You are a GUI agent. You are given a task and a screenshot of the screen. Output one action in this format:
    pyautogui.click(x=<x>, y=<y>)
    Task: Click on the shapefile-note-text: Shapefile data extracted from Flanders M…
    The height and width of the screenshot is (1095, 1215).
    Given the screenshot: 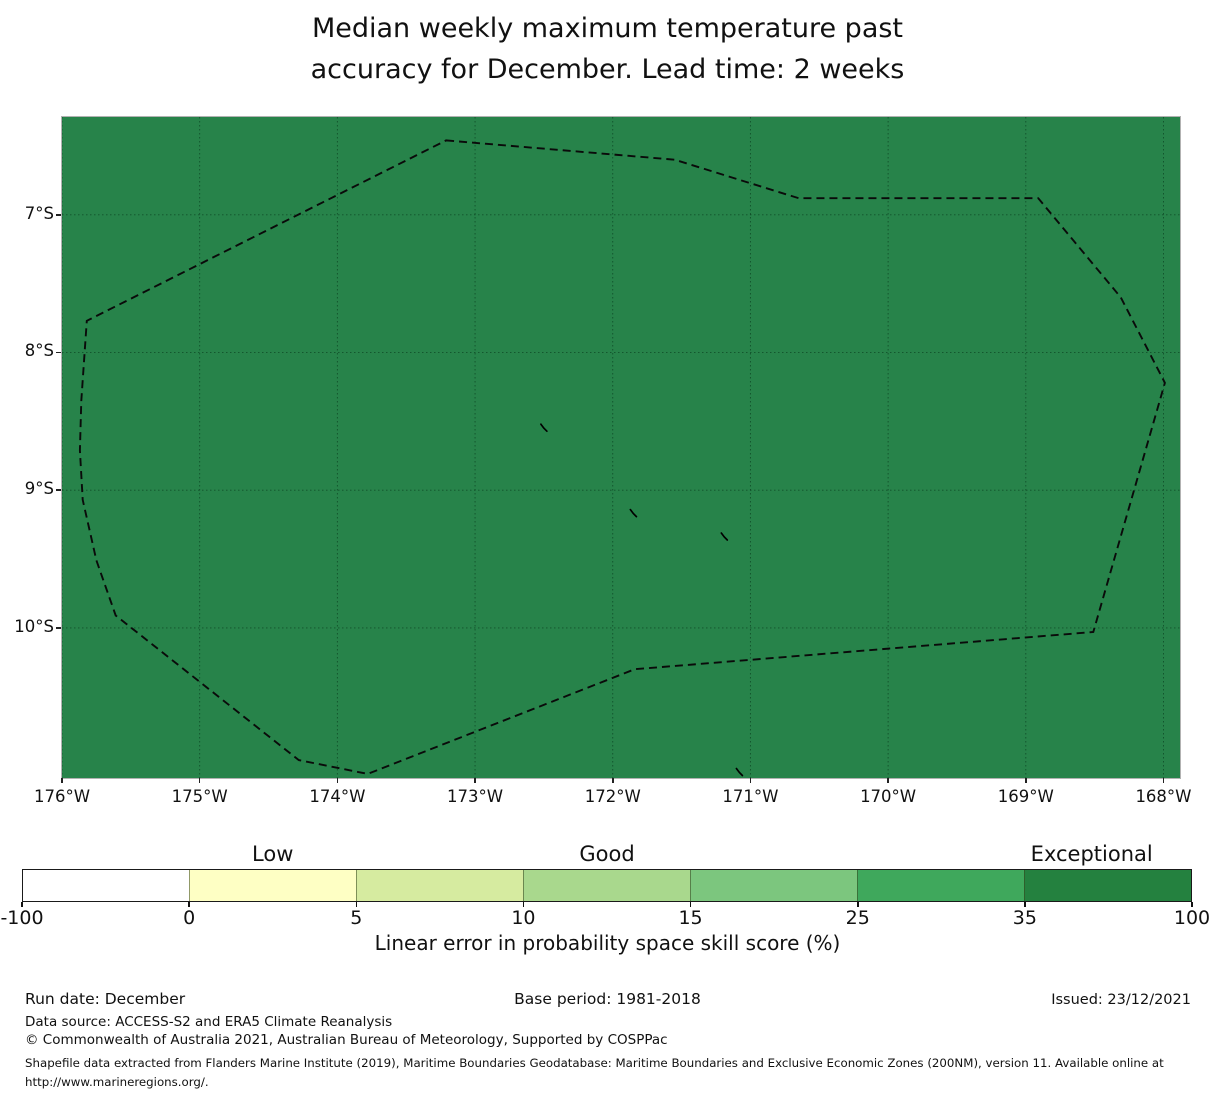 What is the action you would take?
    pyautogui.click(x=594, y=1072)
    